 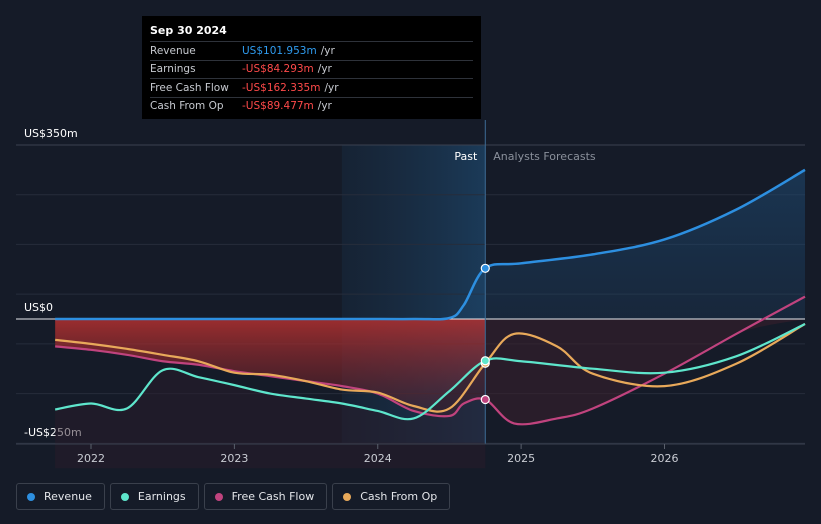 What do you see at coordinates (173, 50) in the screenshot?
I see `tooltip-label: Revenue` at bounding box center [173, 50].